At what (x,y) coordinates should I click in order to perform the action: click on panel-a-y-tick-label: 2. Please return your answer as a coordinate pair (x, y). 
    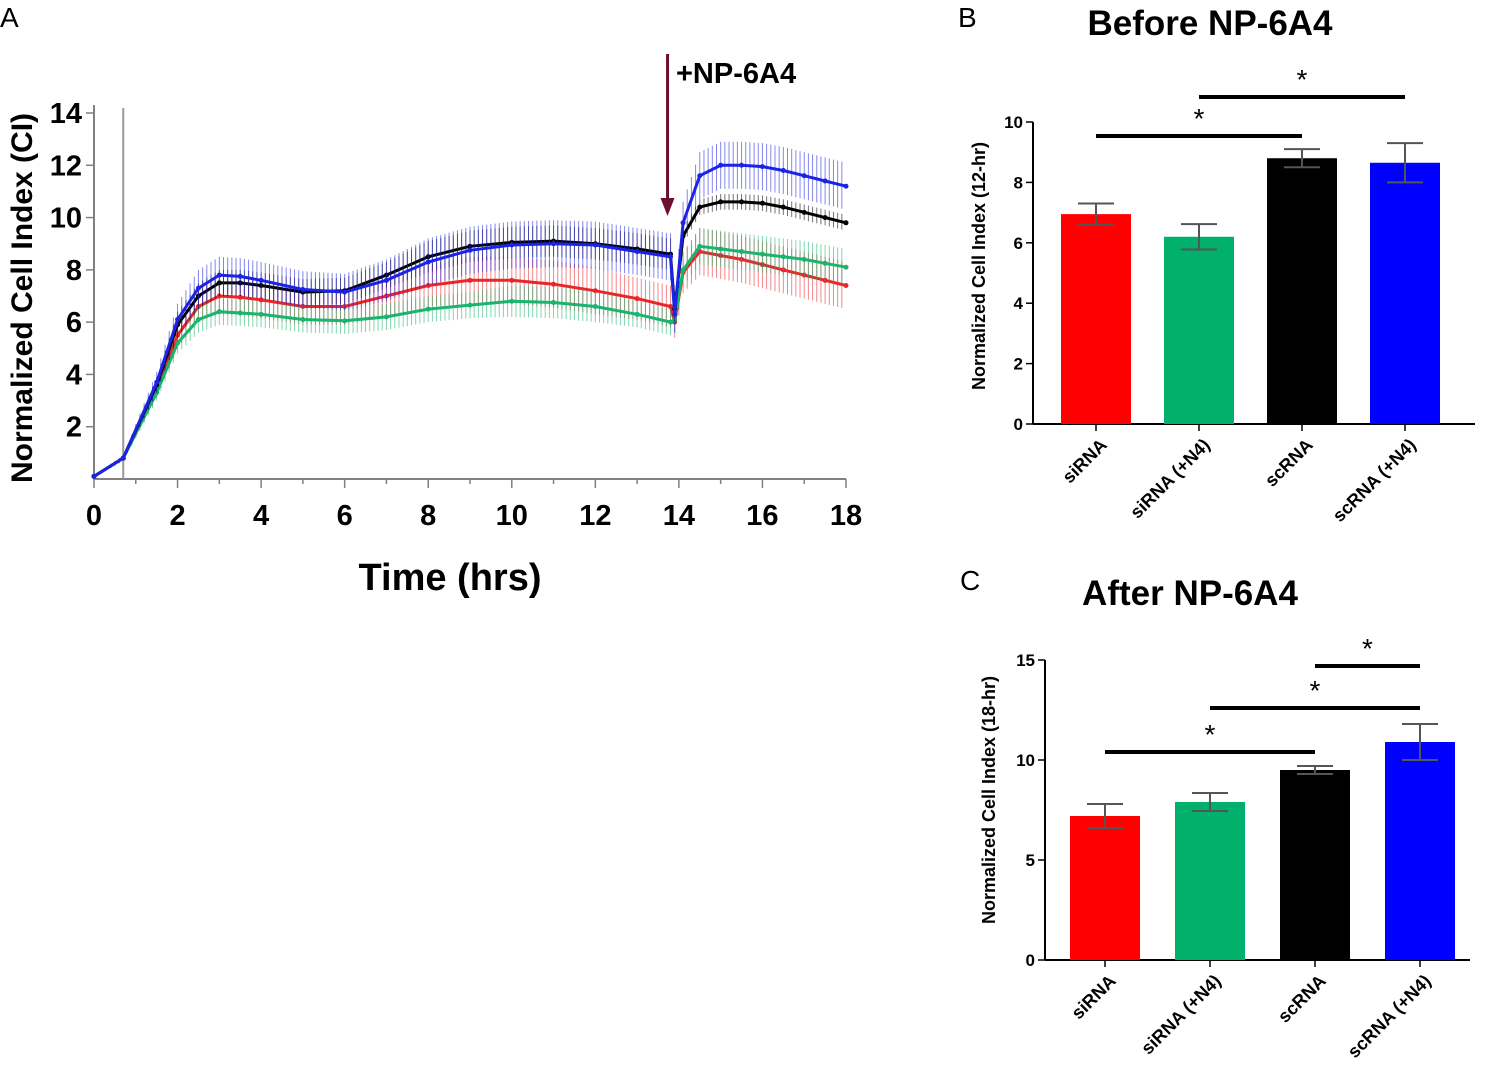
    Looking at the image, I should click on (74, 428).